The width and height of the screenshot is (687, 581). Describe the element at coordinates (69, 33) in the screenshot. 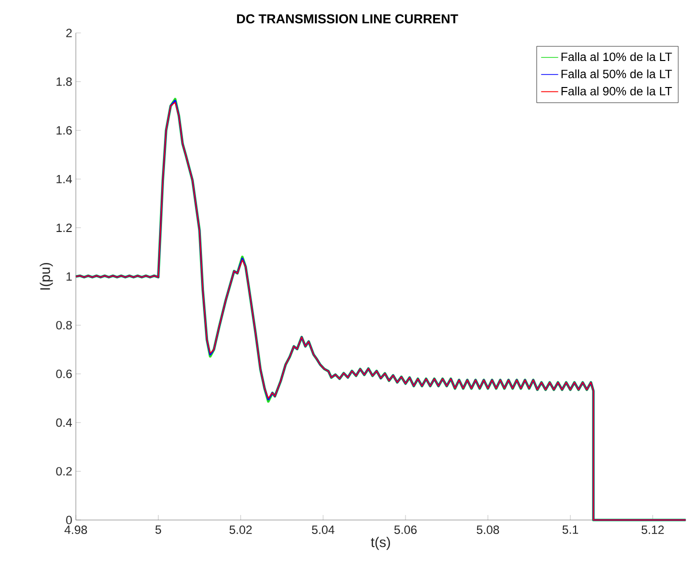

I see `y-tick-label: 2` at that location.